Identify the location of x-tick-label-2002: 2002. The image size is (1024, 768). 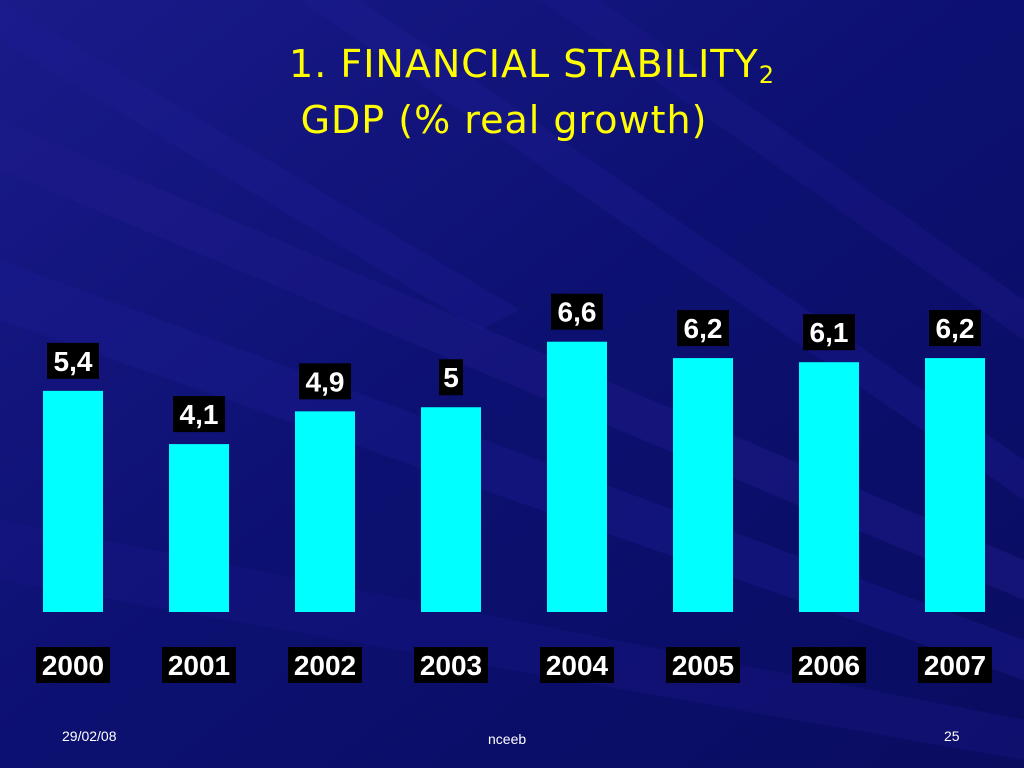
(325, 665).